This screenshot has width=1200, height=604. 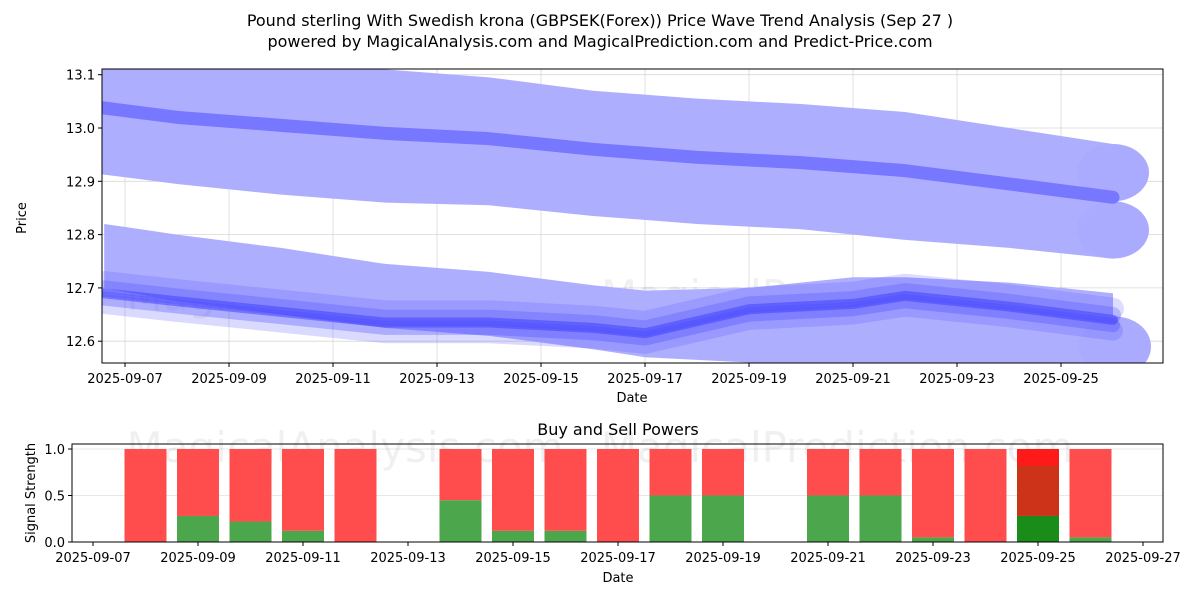 I want to click on sell-bar-top, so click(x=1038, y=457).